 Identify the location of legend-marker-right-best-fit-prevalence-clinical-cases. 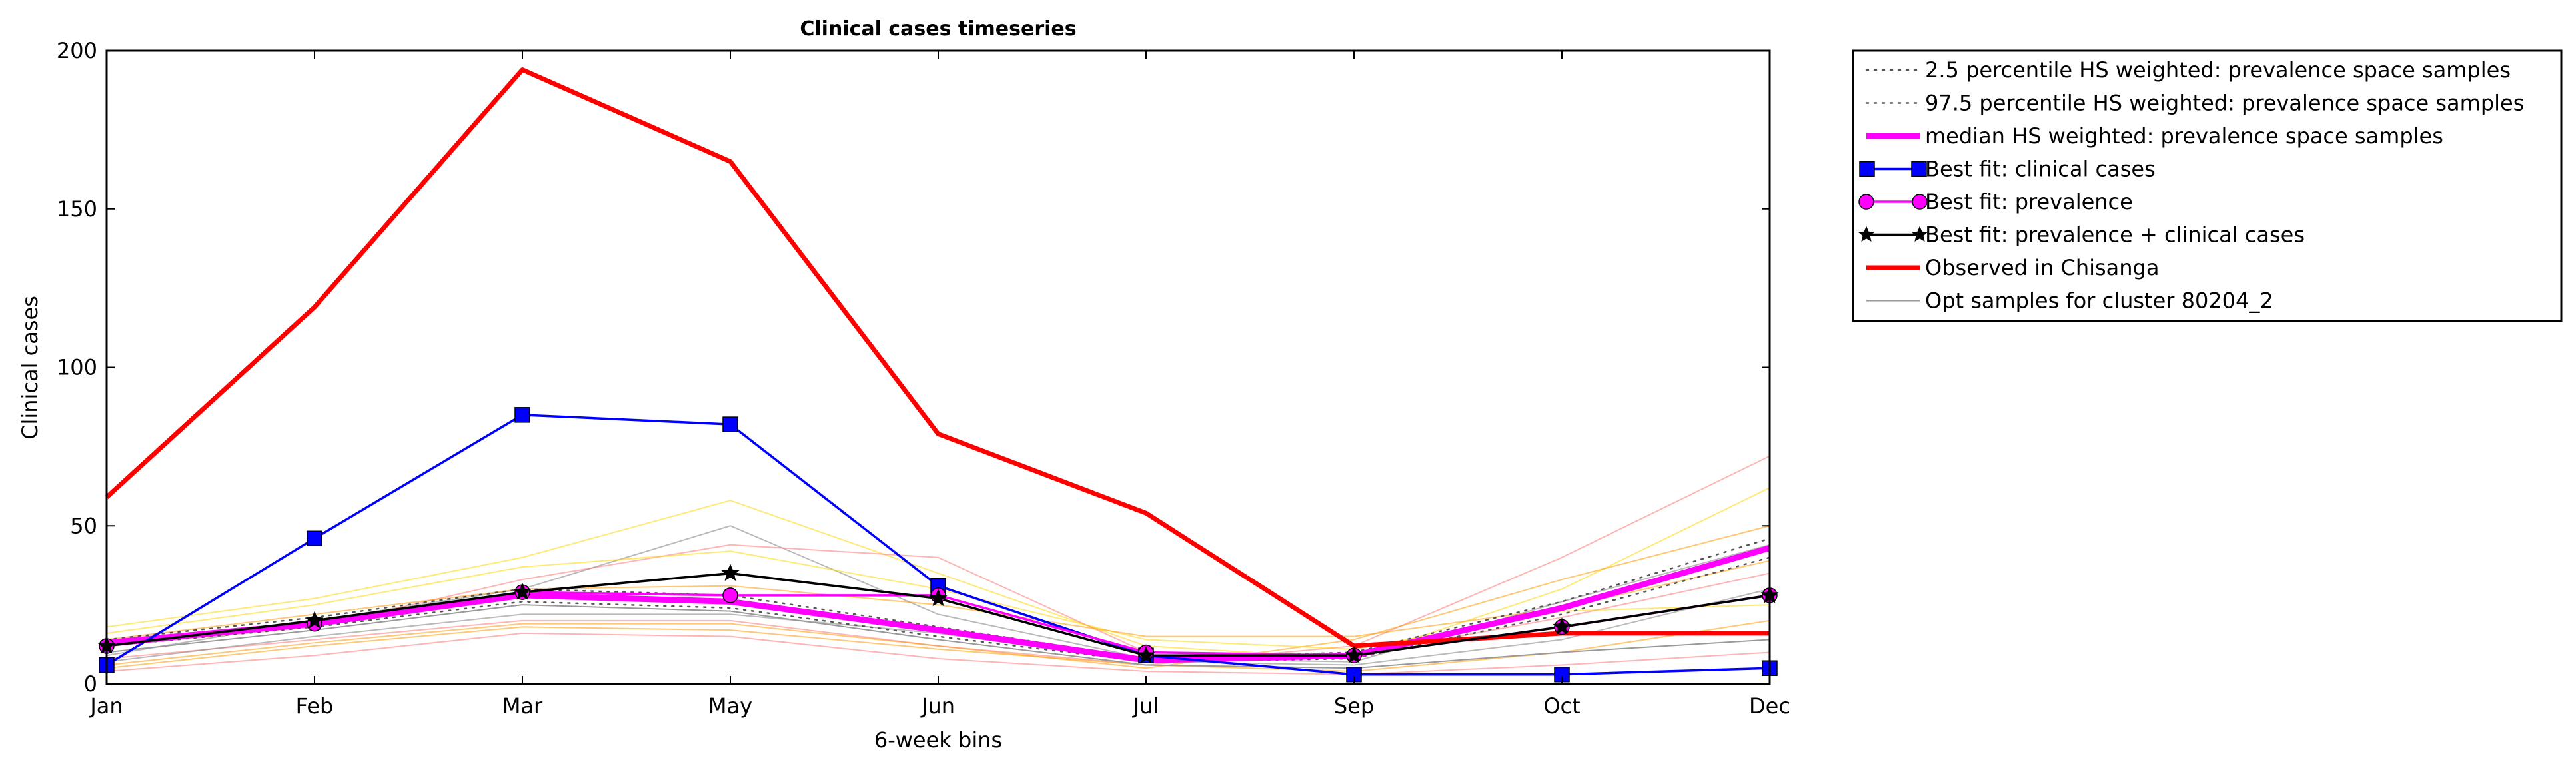
(1919, 234).